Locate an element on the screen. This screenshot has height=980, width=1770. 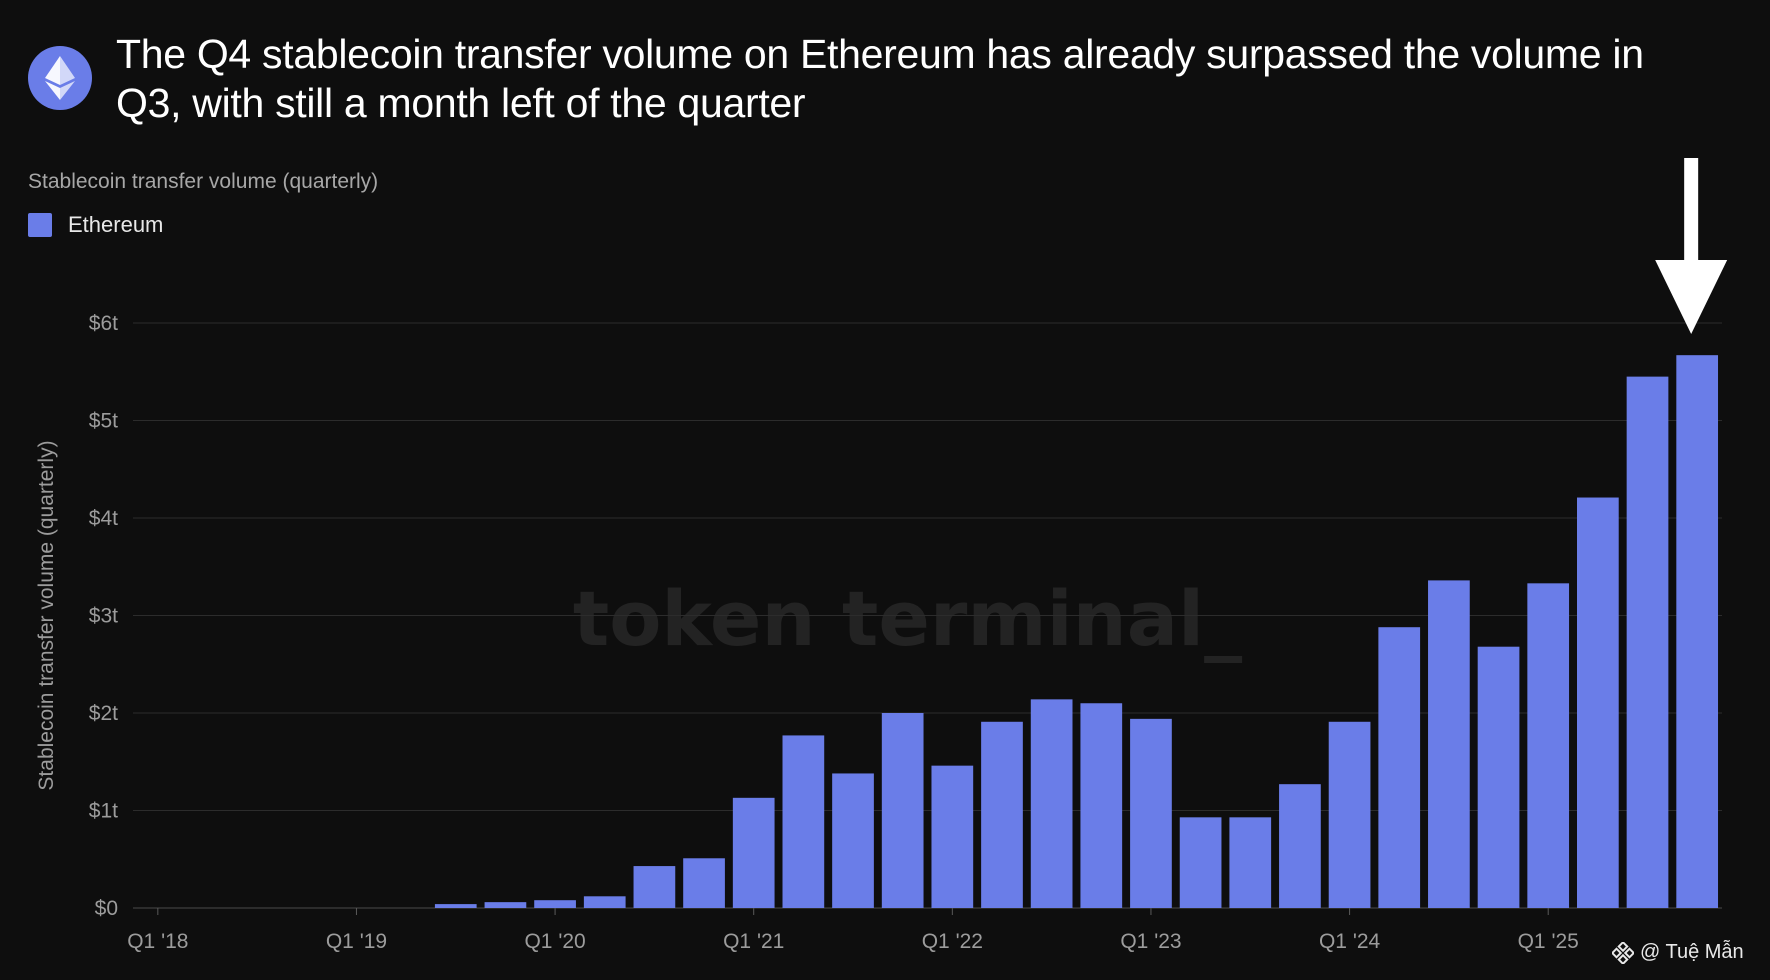
credit-text: @ Tuệ Mẫn is located at coordinates (1692, 952).